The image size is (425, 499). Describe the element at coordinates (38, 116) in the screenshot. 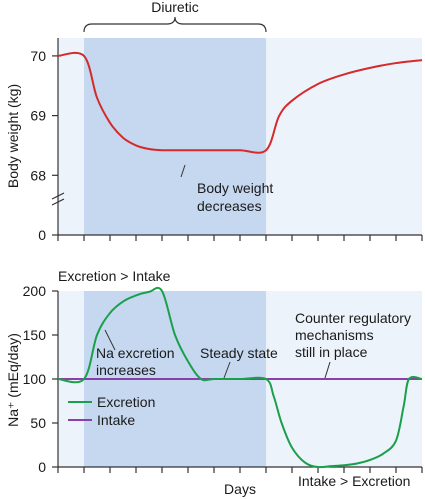

I see `weight-y-tick-label: 69` at that location.